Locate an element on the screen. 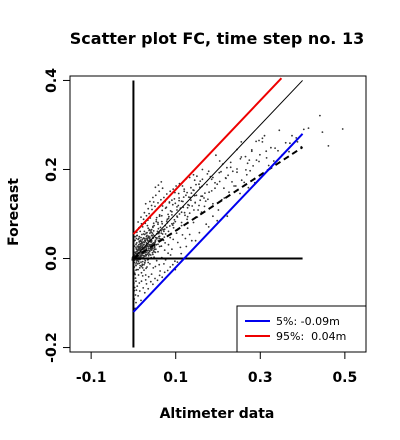 The width and height of the screenshot is (400, 440). legend-box is located at coordinates (301, 329).